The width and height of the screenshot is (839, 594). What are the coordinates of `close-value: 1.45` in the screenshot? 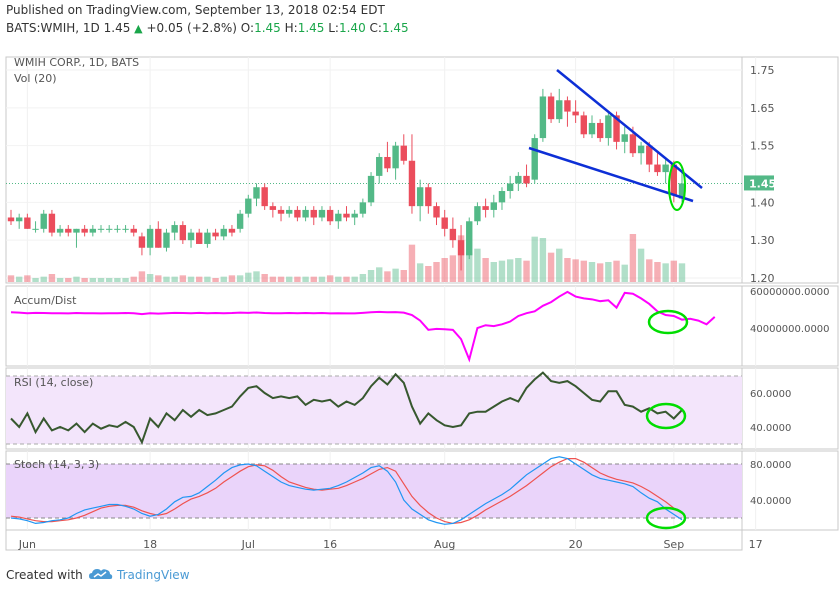 It's located at (395, 28).